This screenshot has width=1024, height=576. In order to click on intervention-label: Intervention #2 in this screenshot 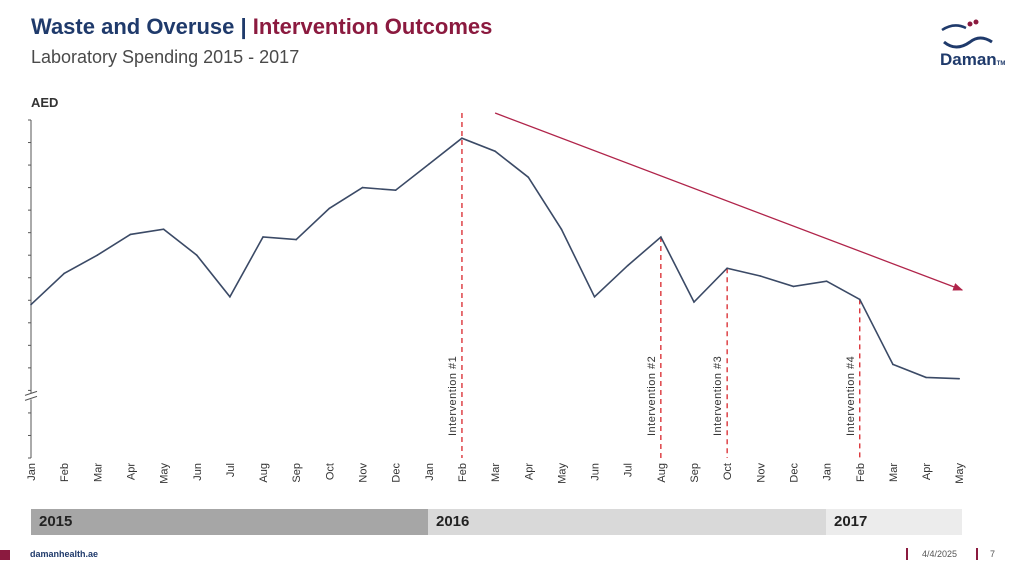, I will do `click(652, 396)`.